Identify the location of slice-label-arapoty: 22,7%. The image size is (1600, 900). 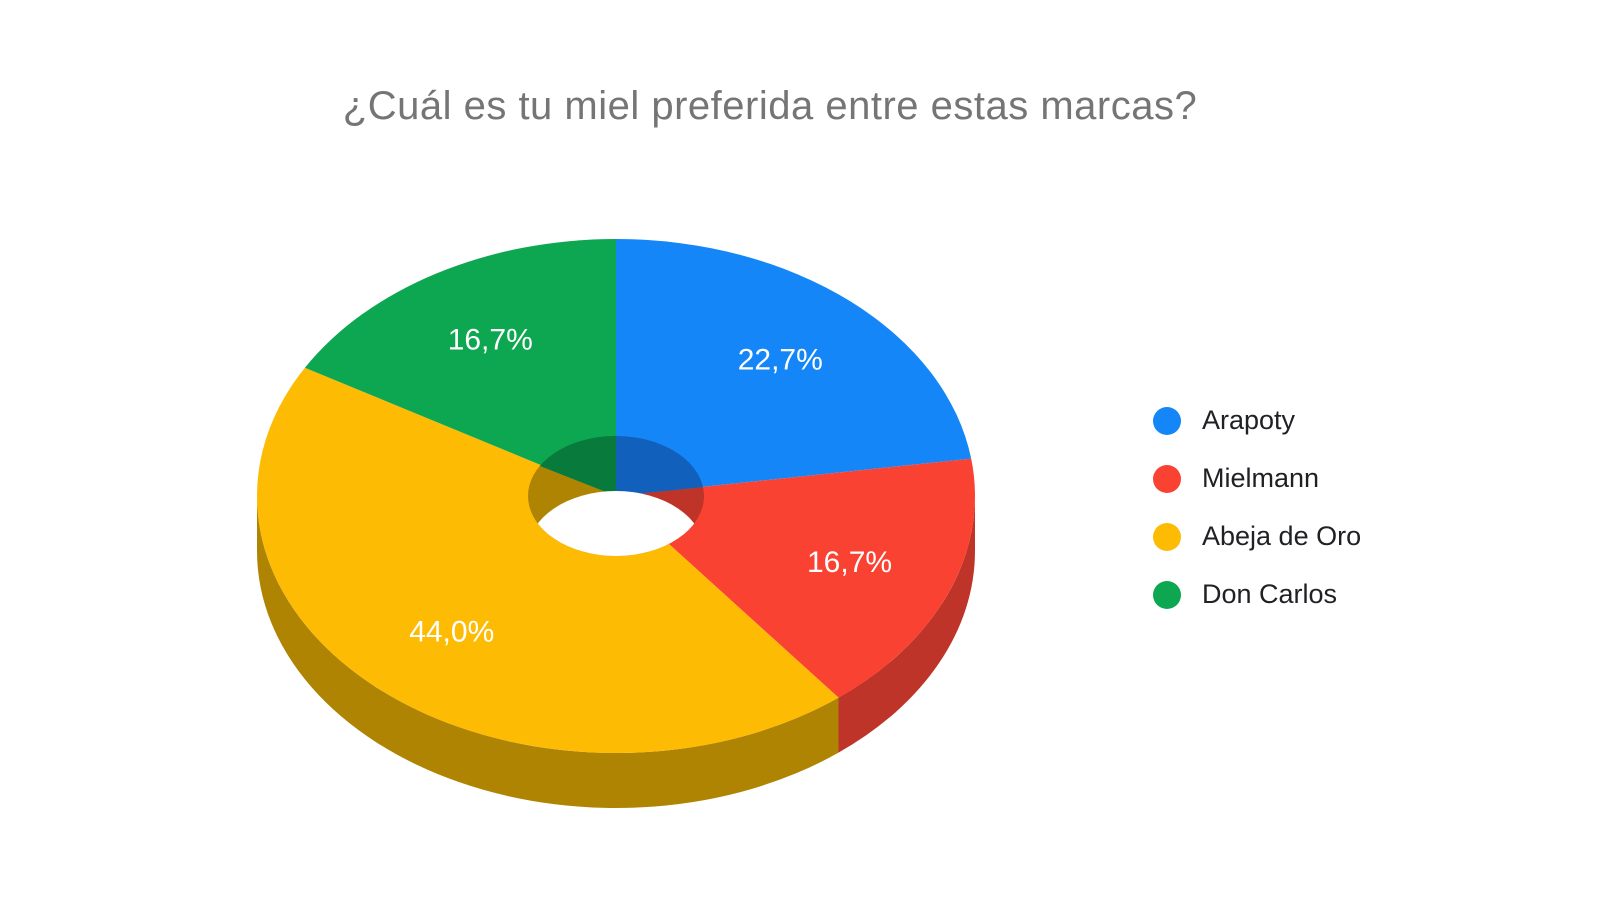
(780, 359).